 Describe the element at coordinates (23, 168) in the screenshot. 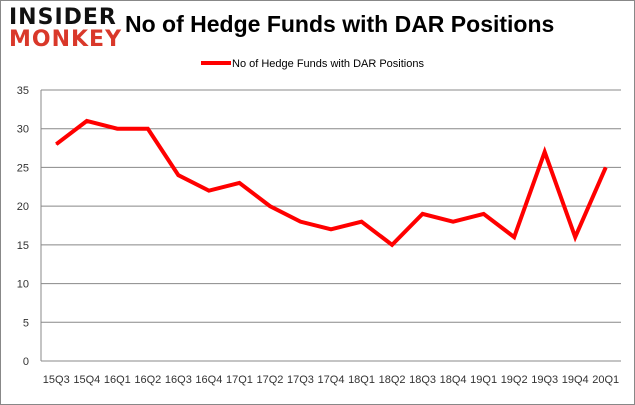

I see `y-tick-label: 25` at that location.